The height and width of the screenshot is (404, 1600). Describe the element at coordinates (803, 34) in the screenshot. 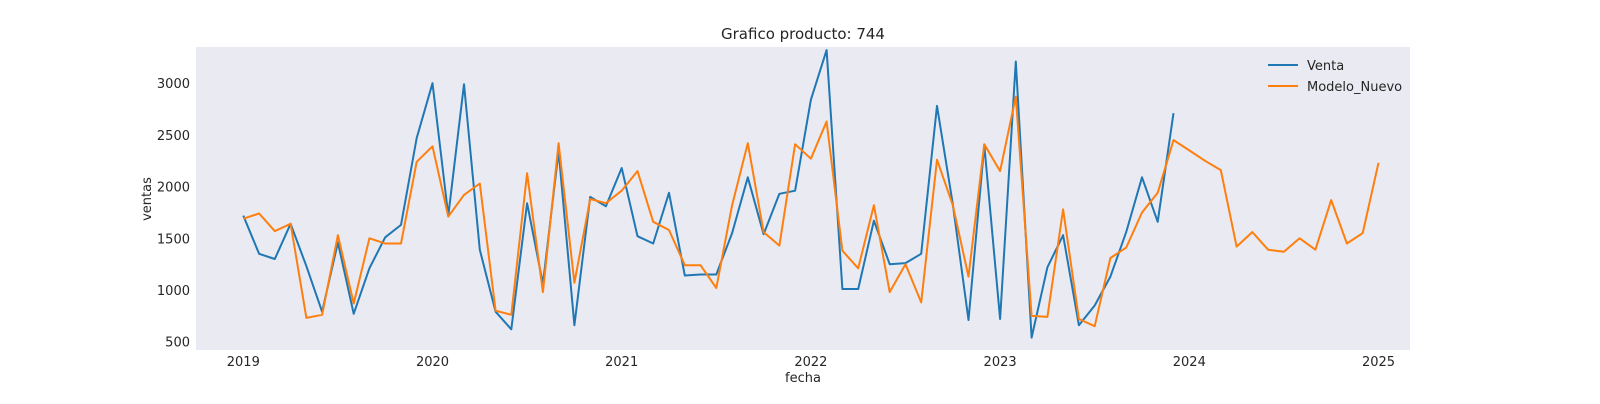

I see `chart-title: Grafico producto: 744` at that location.